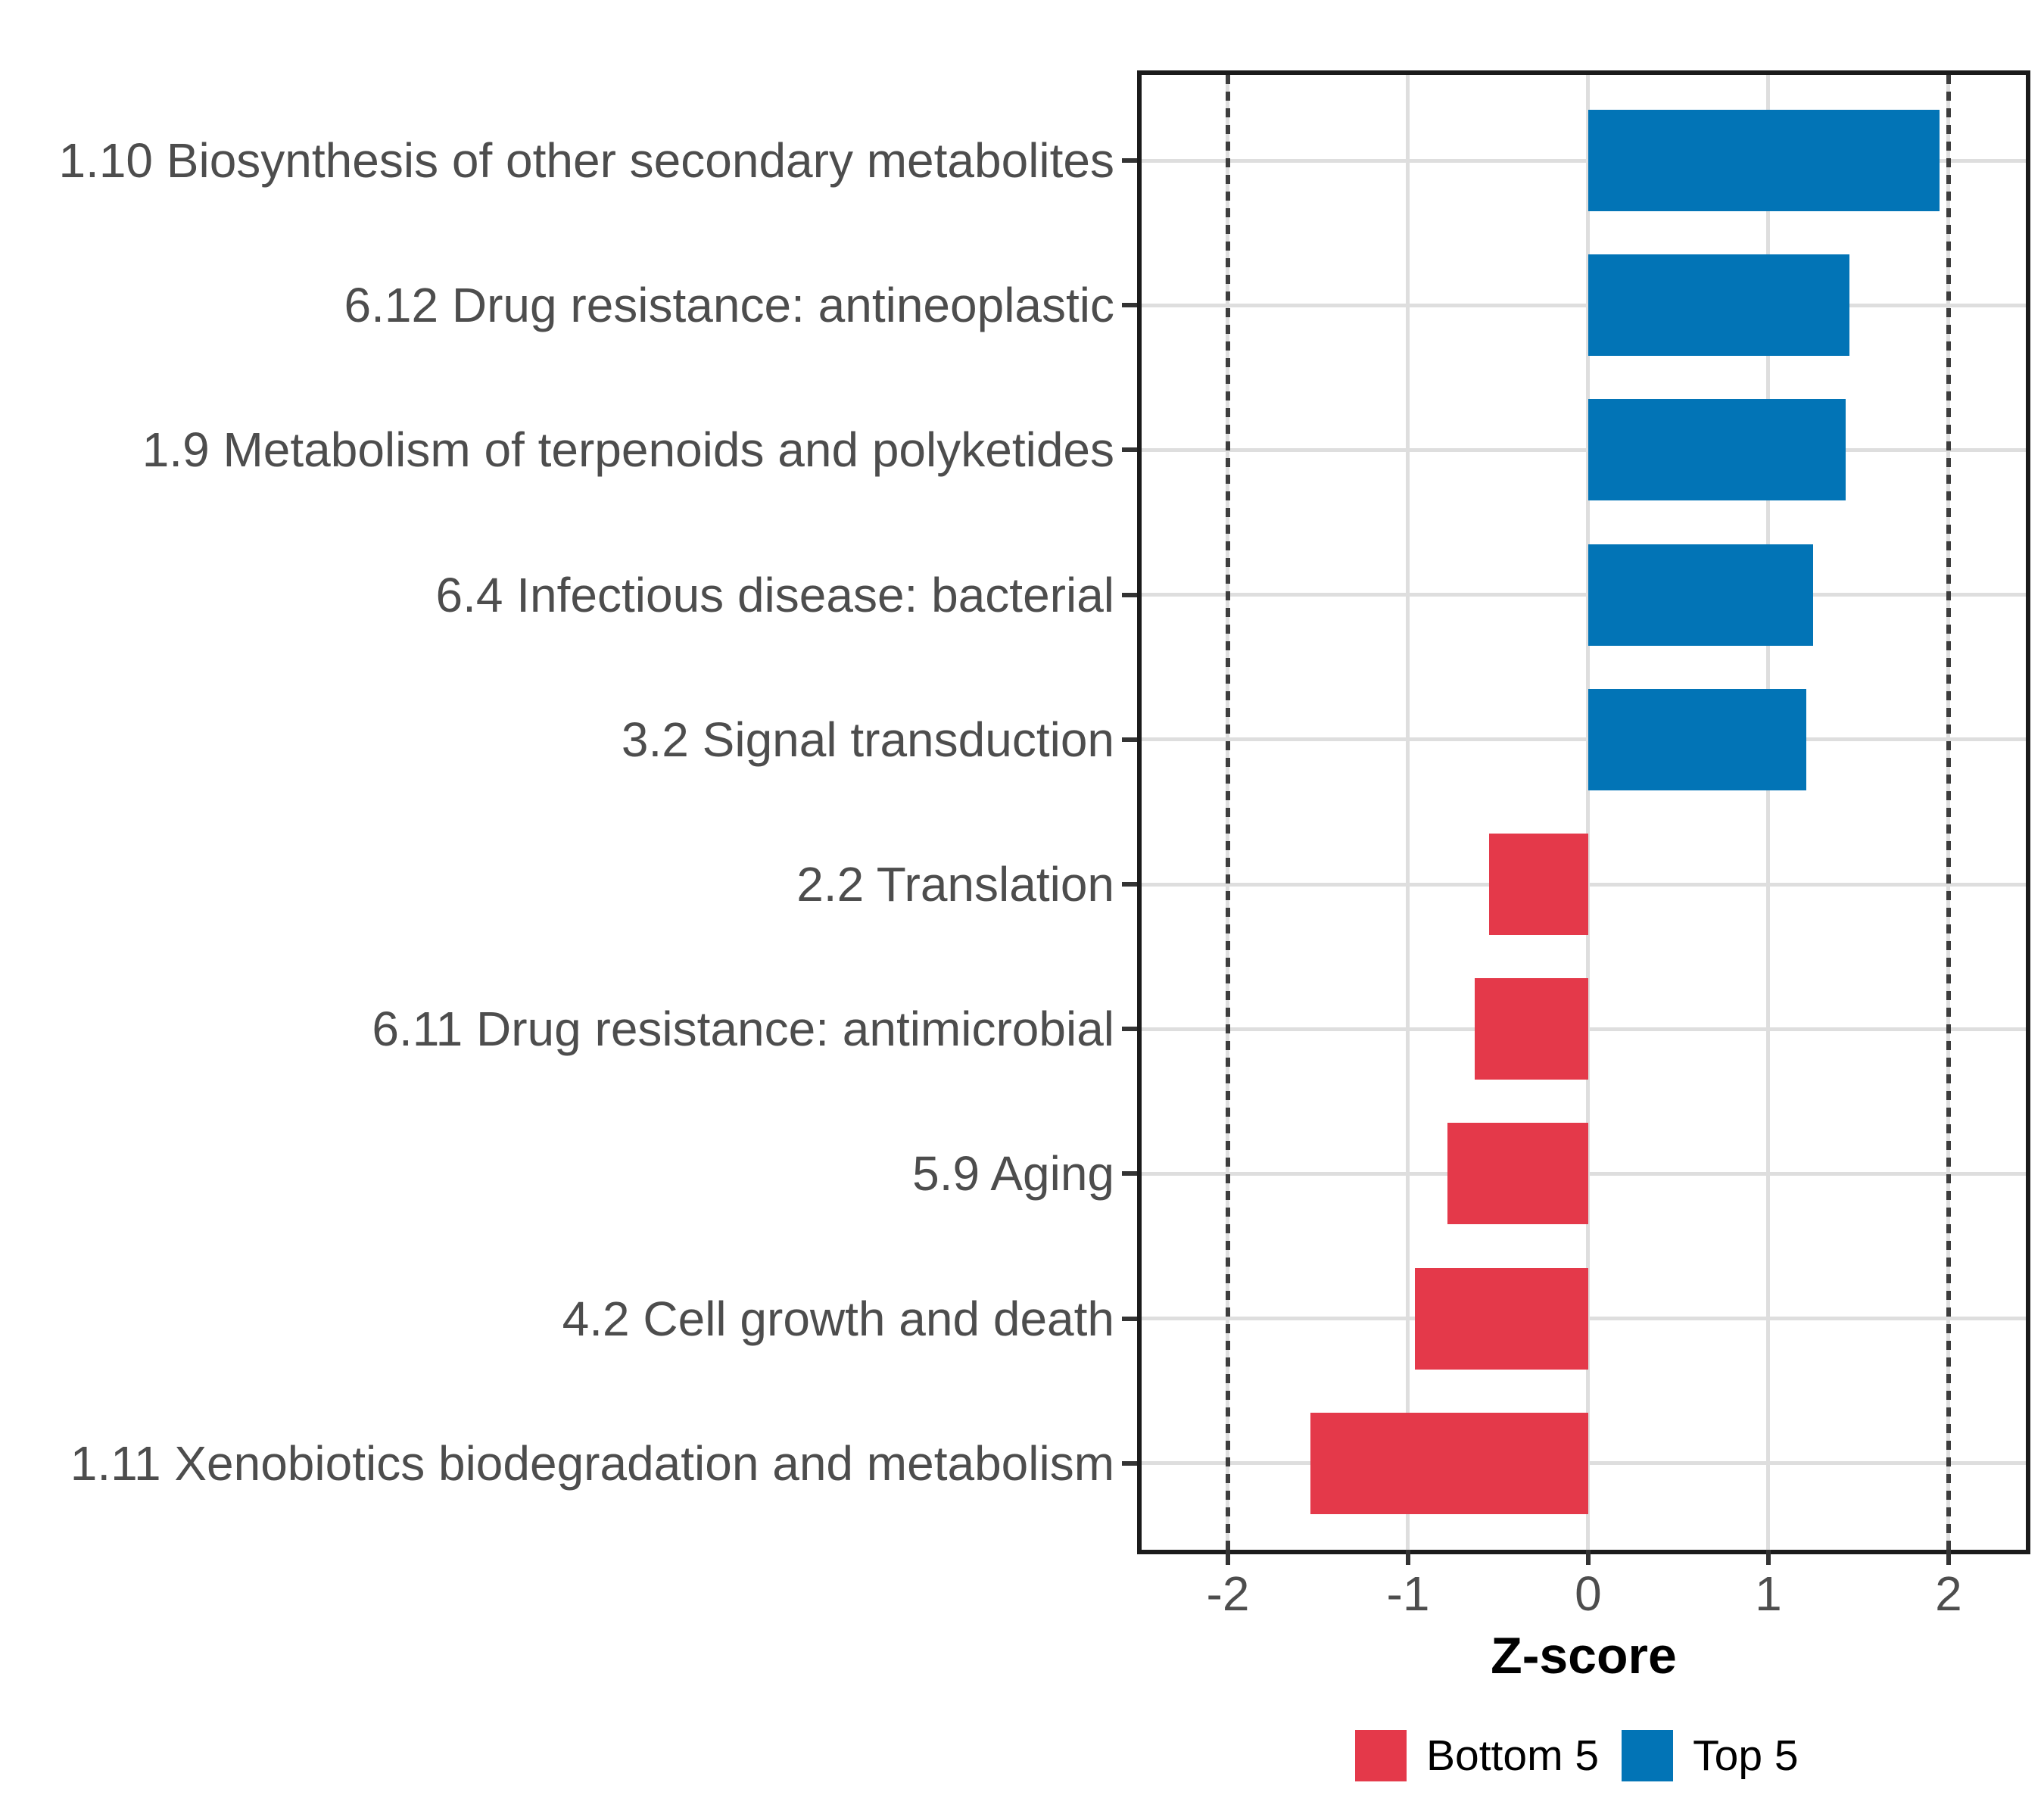 The height and width of the screenshot is (1817, 2044). I want to click on gridline-x--1, so click(1408, 812).